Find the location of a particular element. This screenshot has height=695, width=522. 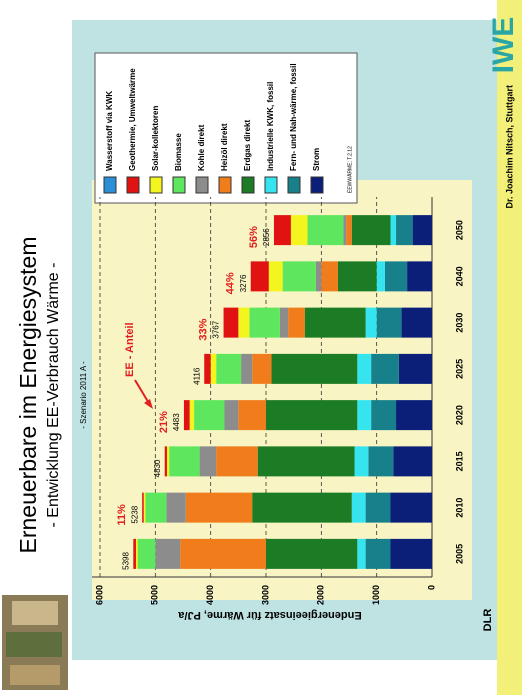

total-label: 3276 is located at coordinates (243, 283).